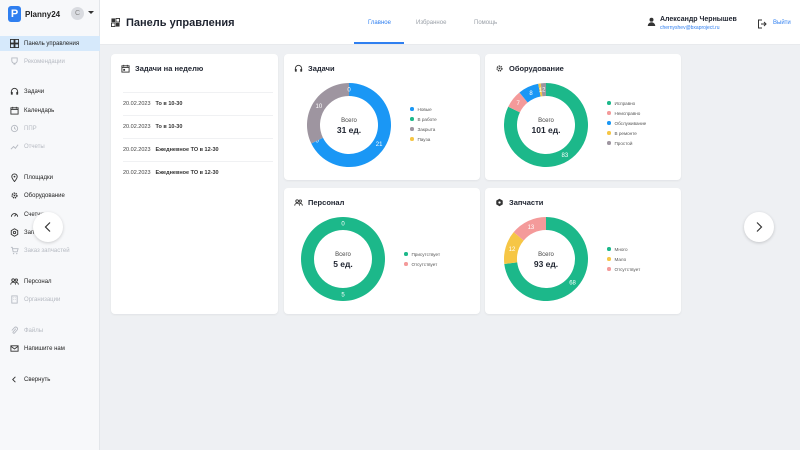  I want to click on sidebar-item-label: Отчеты, so click(34, 146).